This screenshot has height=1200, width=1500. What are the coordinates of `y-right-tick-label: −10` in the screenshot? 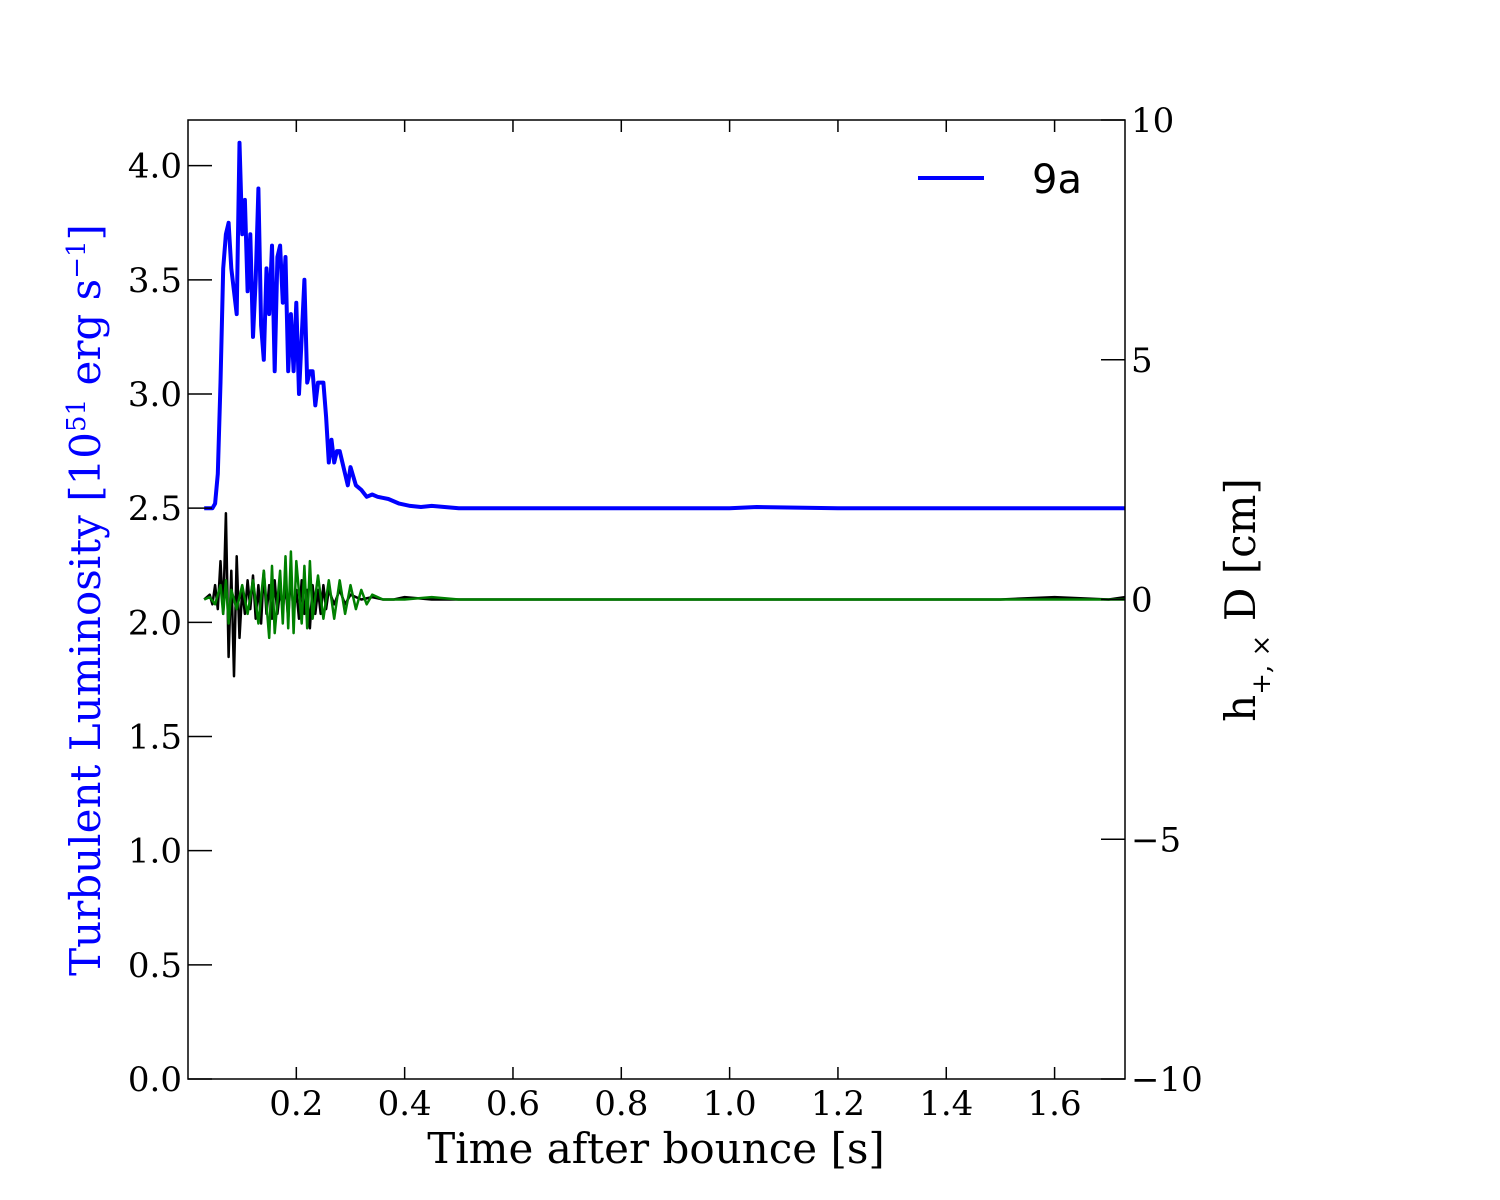 It's located at (1167, 1080).